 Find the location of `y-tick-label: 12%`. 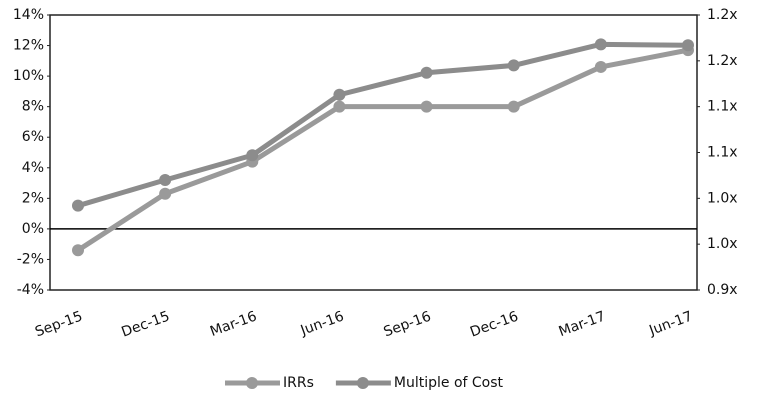

y-tick-label: 12% is located at coordinates (28, 46).